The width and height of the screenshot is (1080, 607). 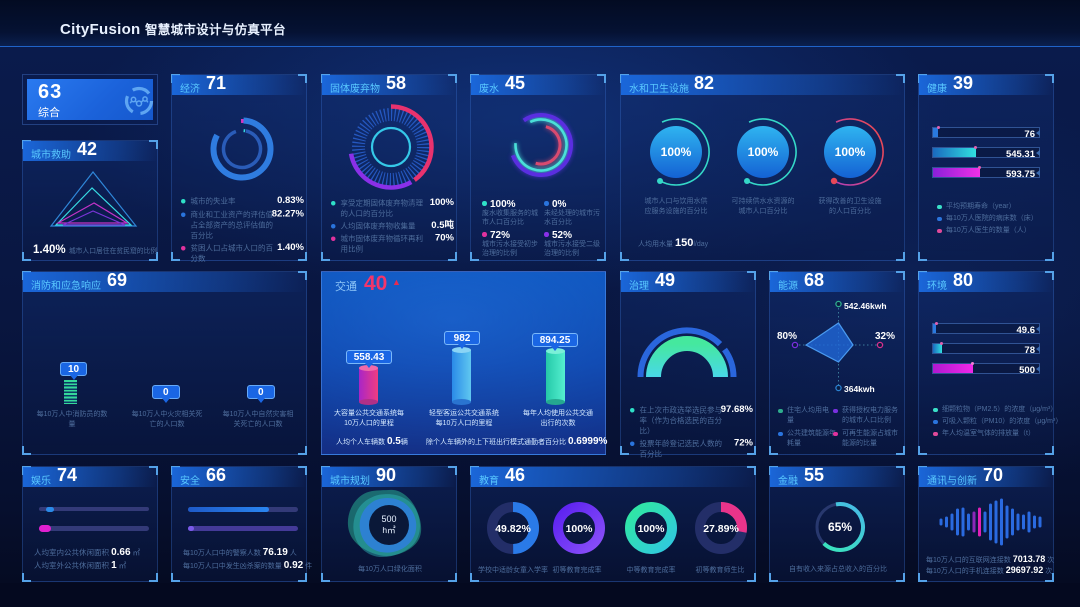 I want to click on svg-text: 65%, so click(x=840, y=527).